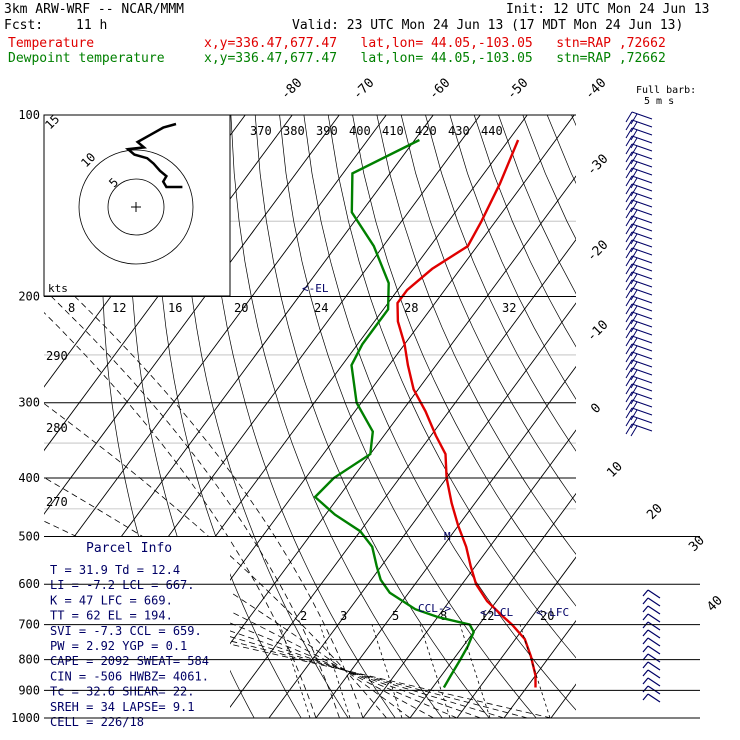 This screenshot has width=740, height=740. I want to click on legend-temperature: Temperature, so click(51, 43).